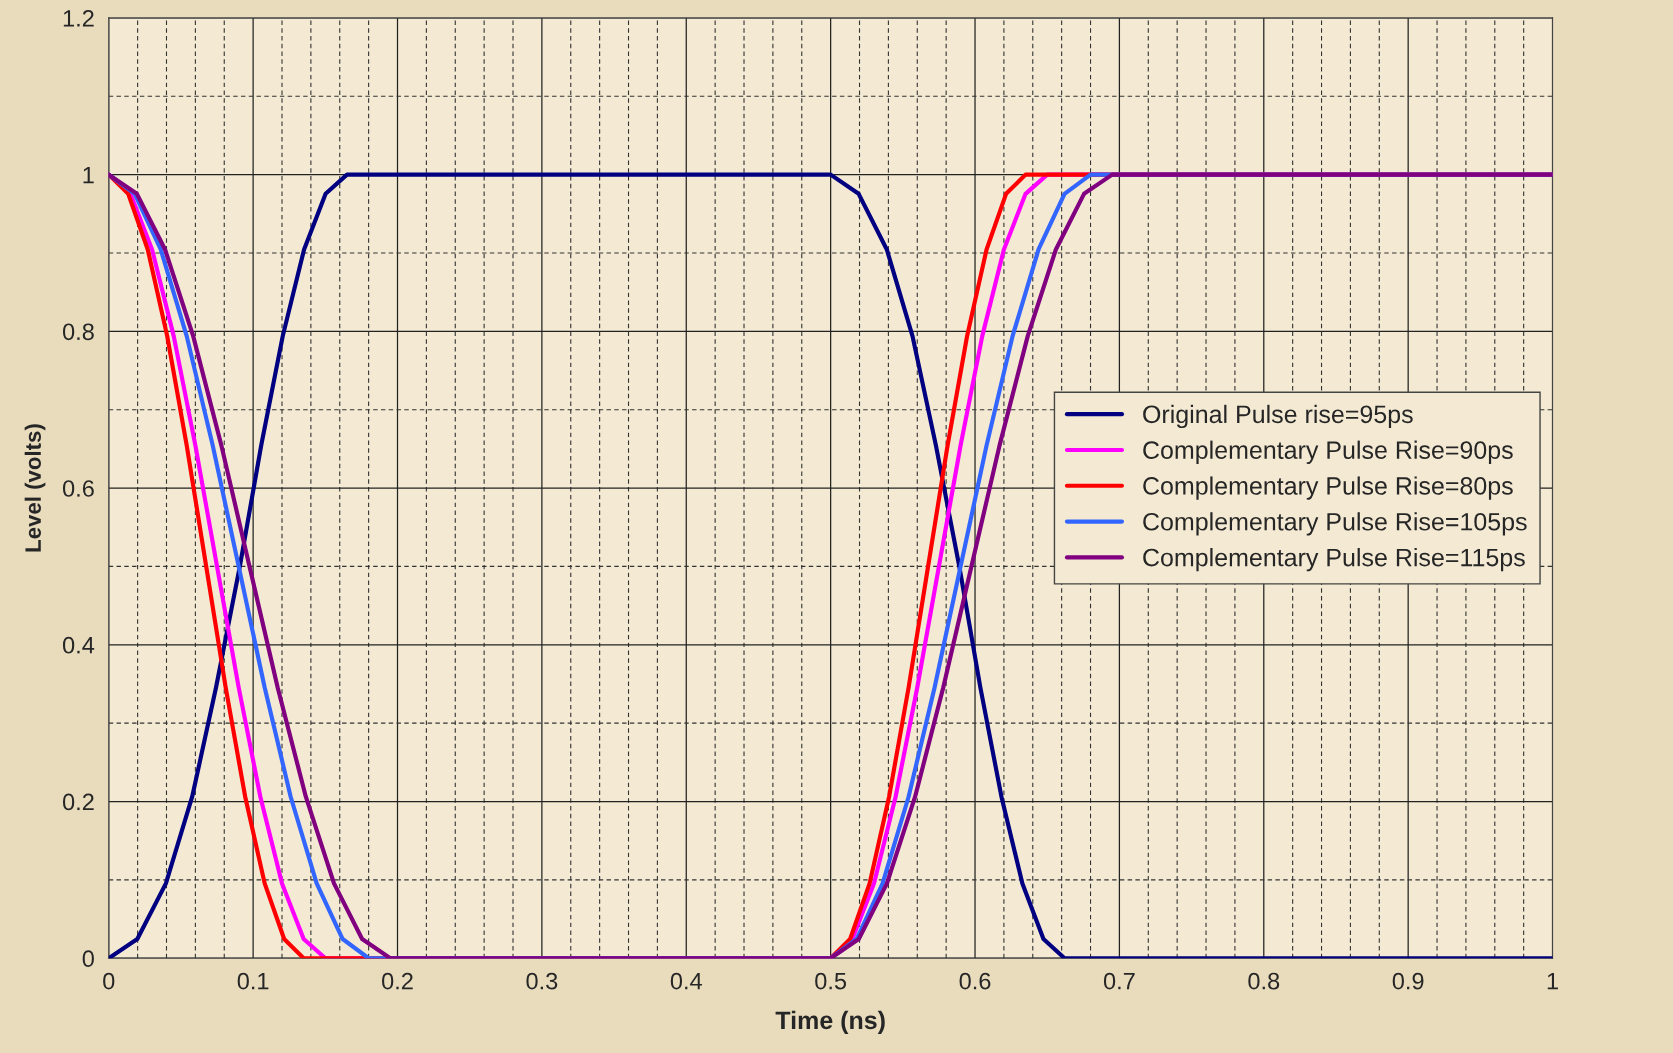  I want to click on x-tick-label: 0.6, so click(975, 981).